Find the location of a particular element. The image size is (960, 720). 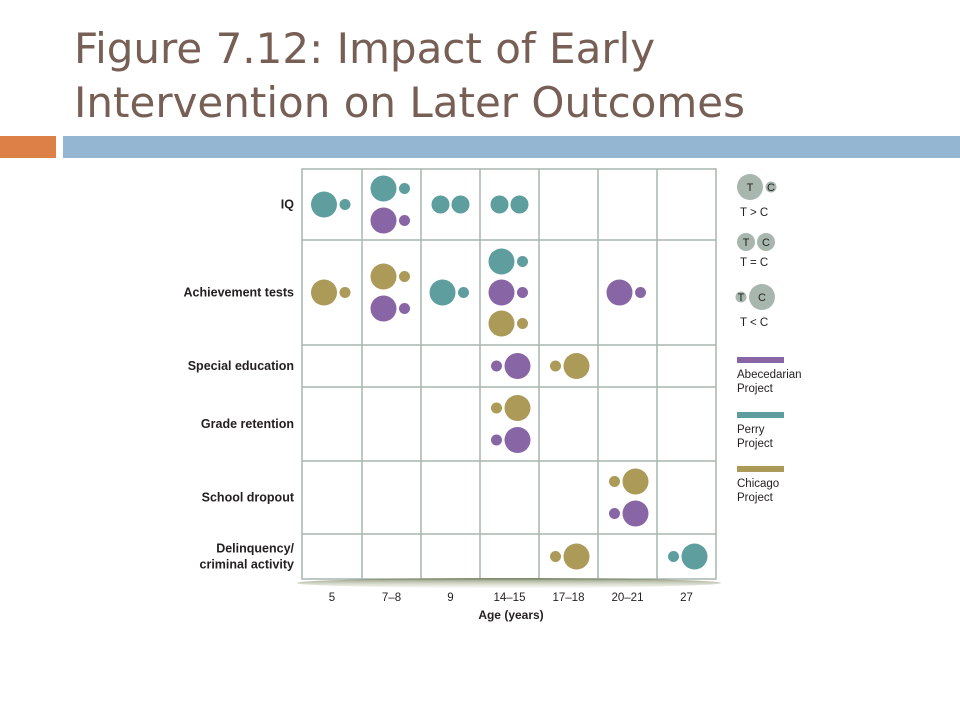

bubble-pair-special-education-17-18-chicago-project is located at coordinates (570, 366).